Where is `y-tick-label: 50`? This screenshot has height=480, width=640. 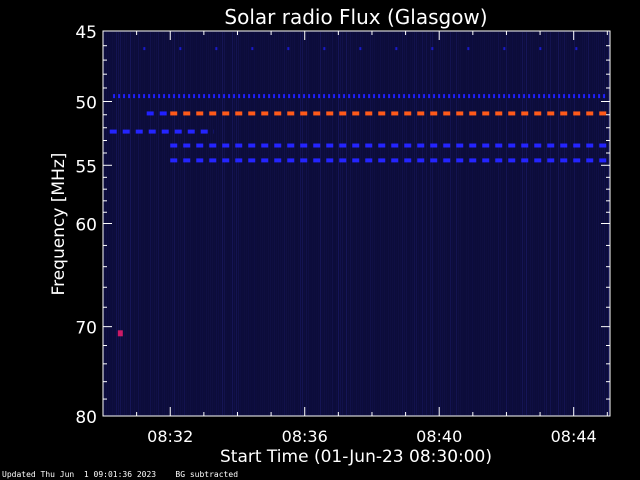
y-tick-label: 50 is located at coordinates (86, 104).